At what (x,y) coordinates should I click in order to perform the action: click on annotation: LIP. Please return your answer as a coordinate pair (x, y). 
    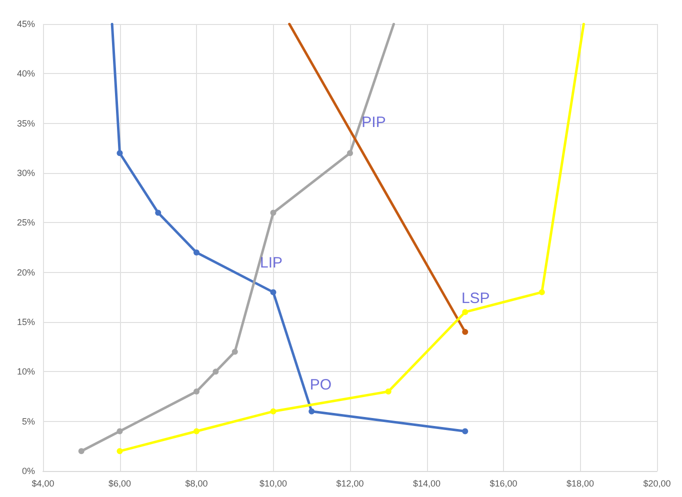
    Looking at the image, I should click on (271, 263).